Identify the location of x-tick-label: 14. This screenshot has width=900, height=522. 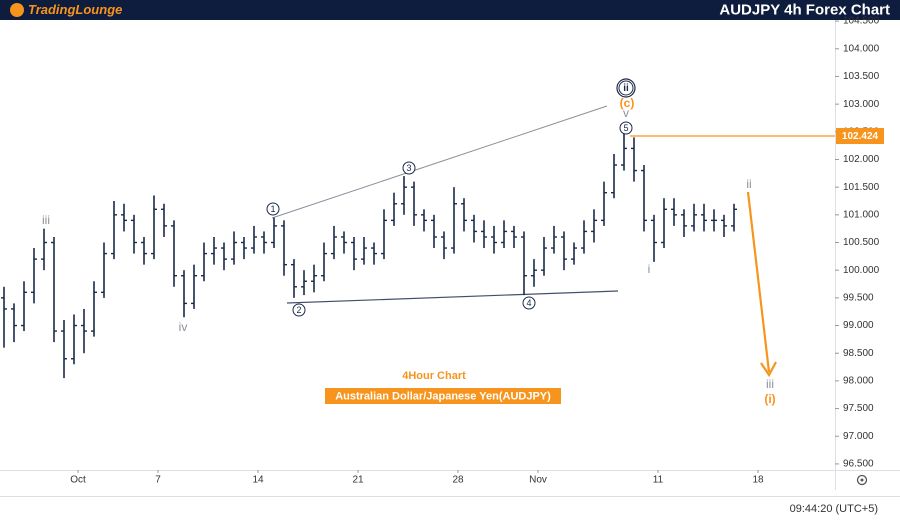
(258, 480).